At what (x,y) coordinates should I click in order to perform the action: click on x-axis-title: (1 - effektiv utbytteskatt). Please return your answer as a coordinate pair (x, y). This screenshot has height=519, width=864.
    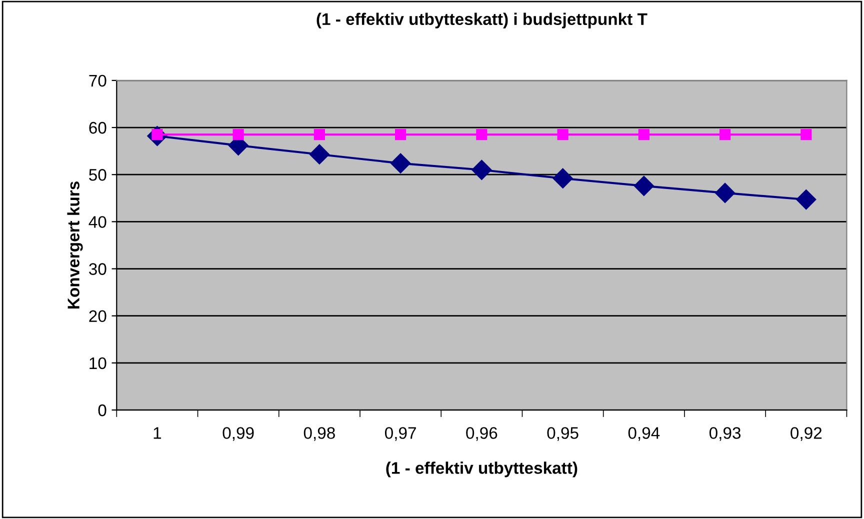
    Looking at the image, I should click on (482, 470).